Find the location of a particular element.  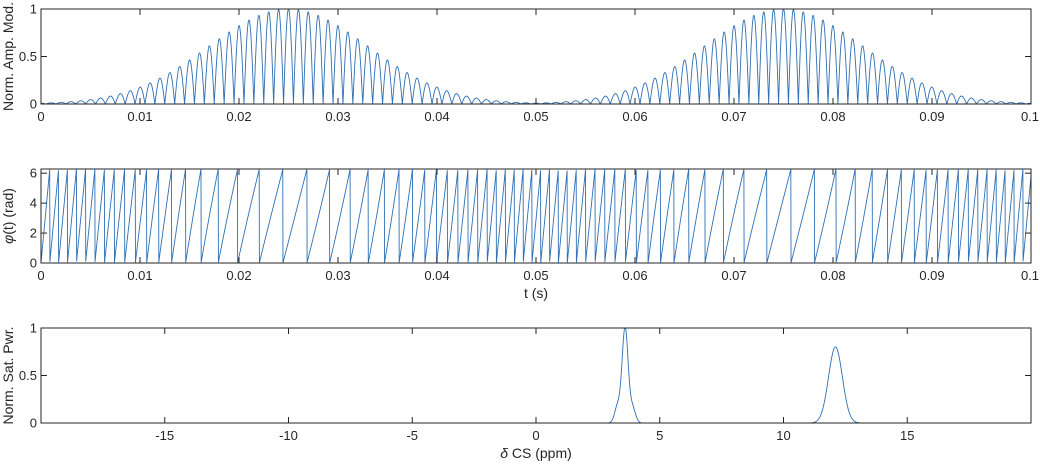

y-axis-label: φ(t) (rad) is located at coordinates (8, 216).